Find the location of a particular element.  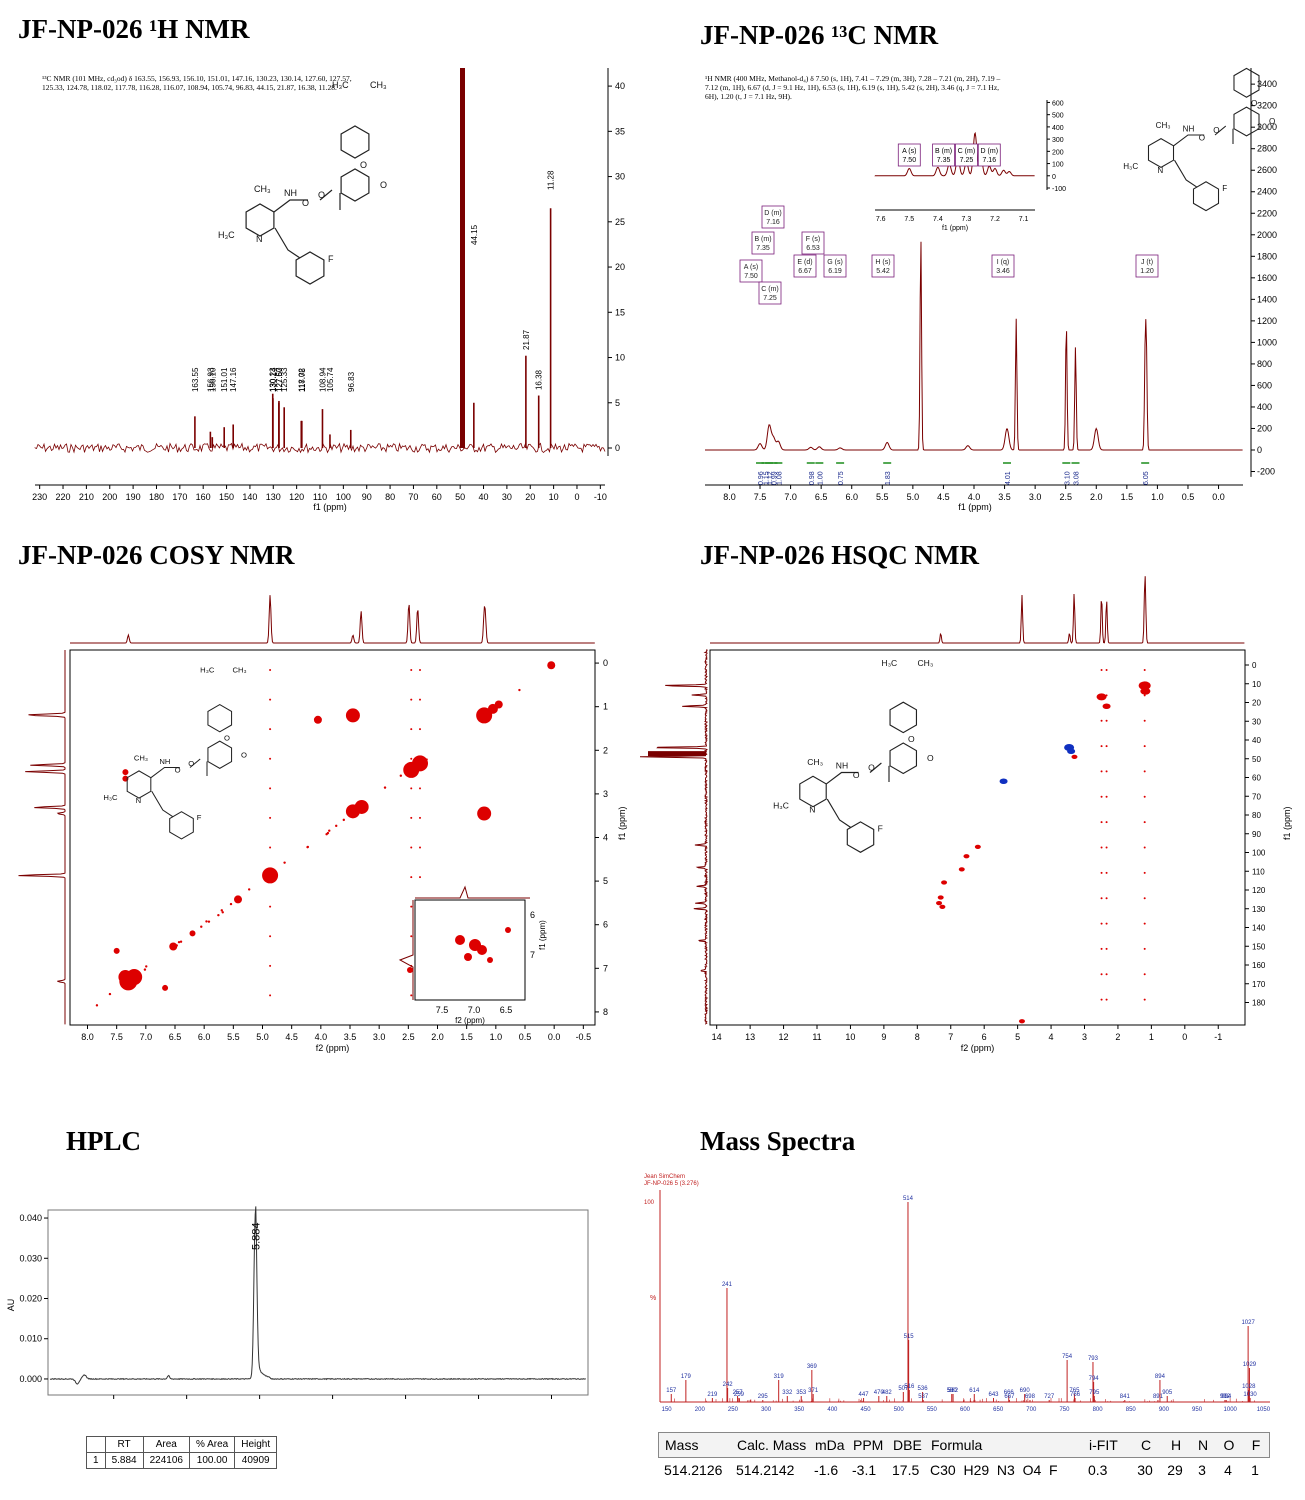

hsqc-y-tick-label: 100 is located at coordinates (1259, 853).